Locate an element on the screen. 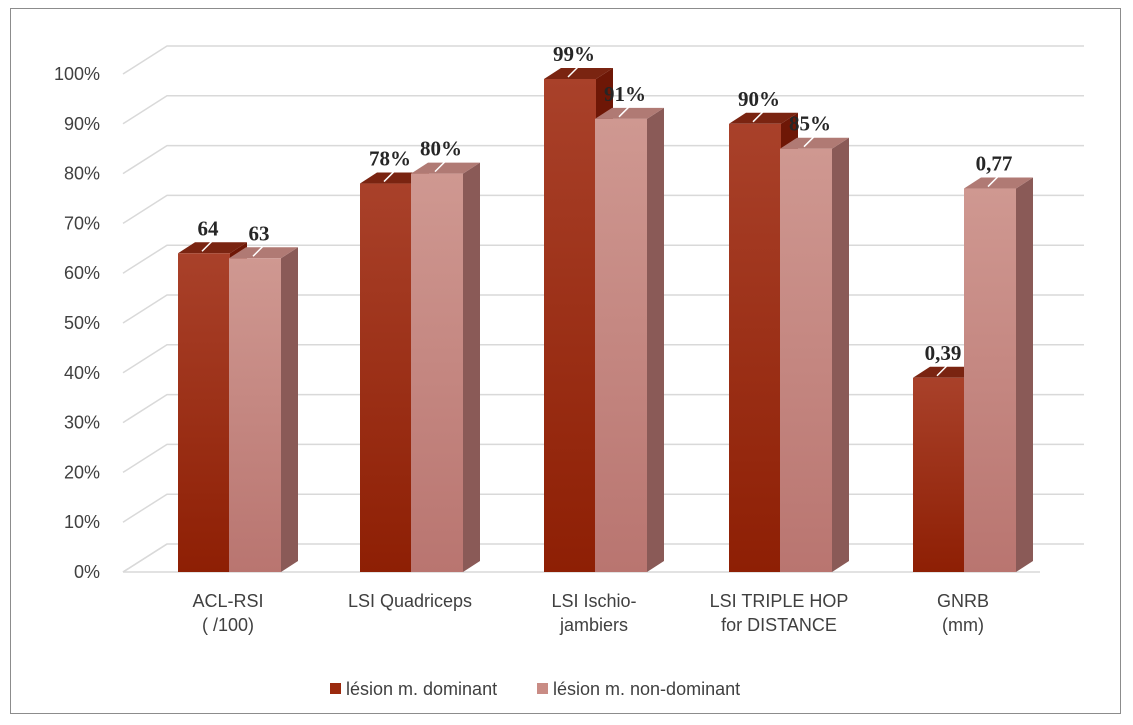  category-label-line: LSI Quadriceps is located at coordinates (410, 601).